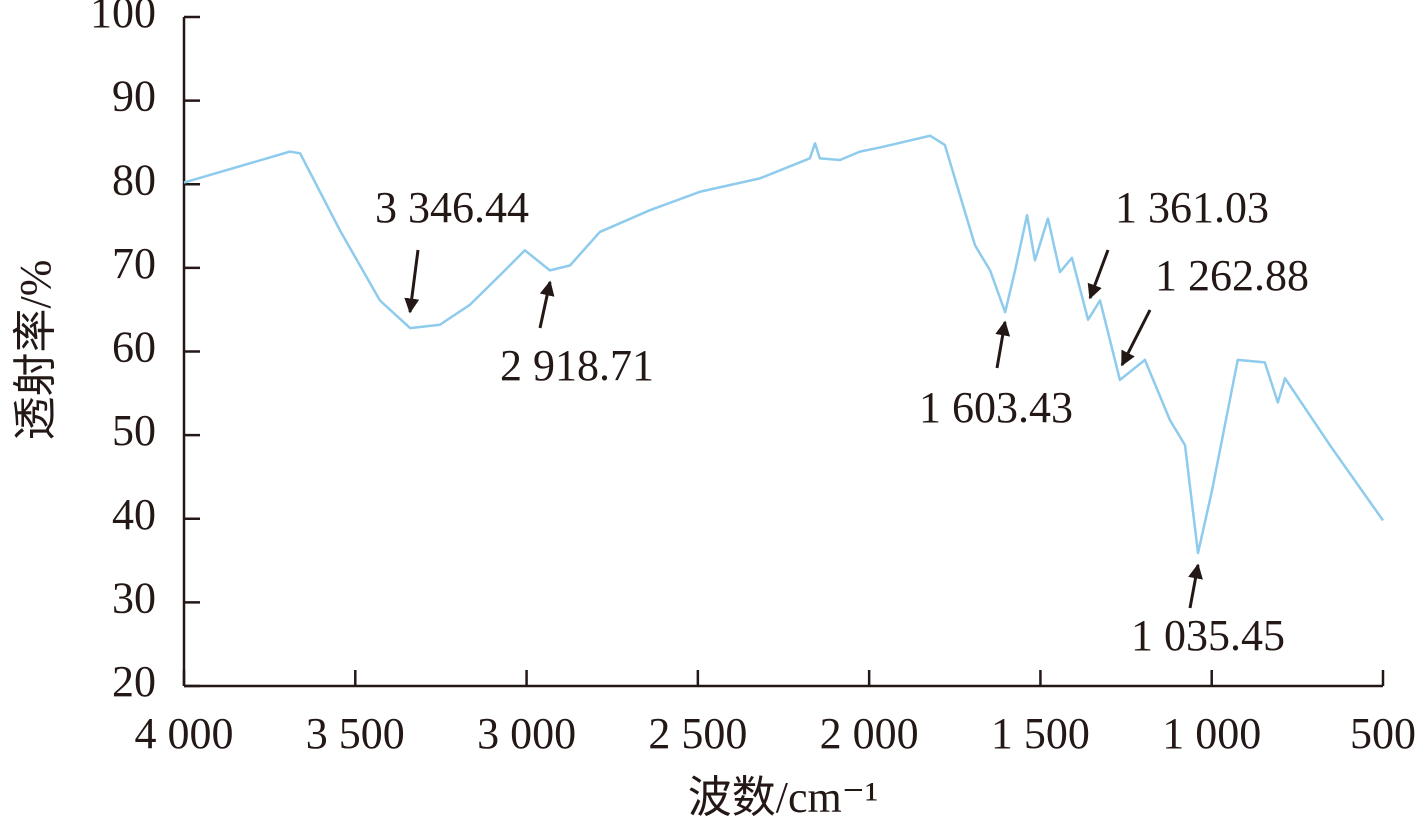 The image size is (1427, 832). I want to click on x-axis-title: 波数/cm⁻¹, so click(783, 797).